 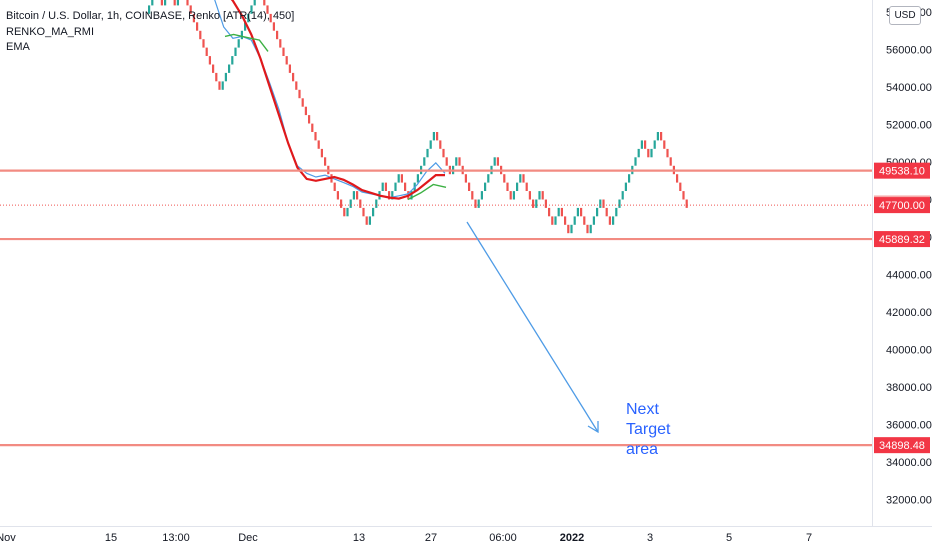 I want to click on next-target-area-annotation: Next Target area, so click(x=648, y=429).